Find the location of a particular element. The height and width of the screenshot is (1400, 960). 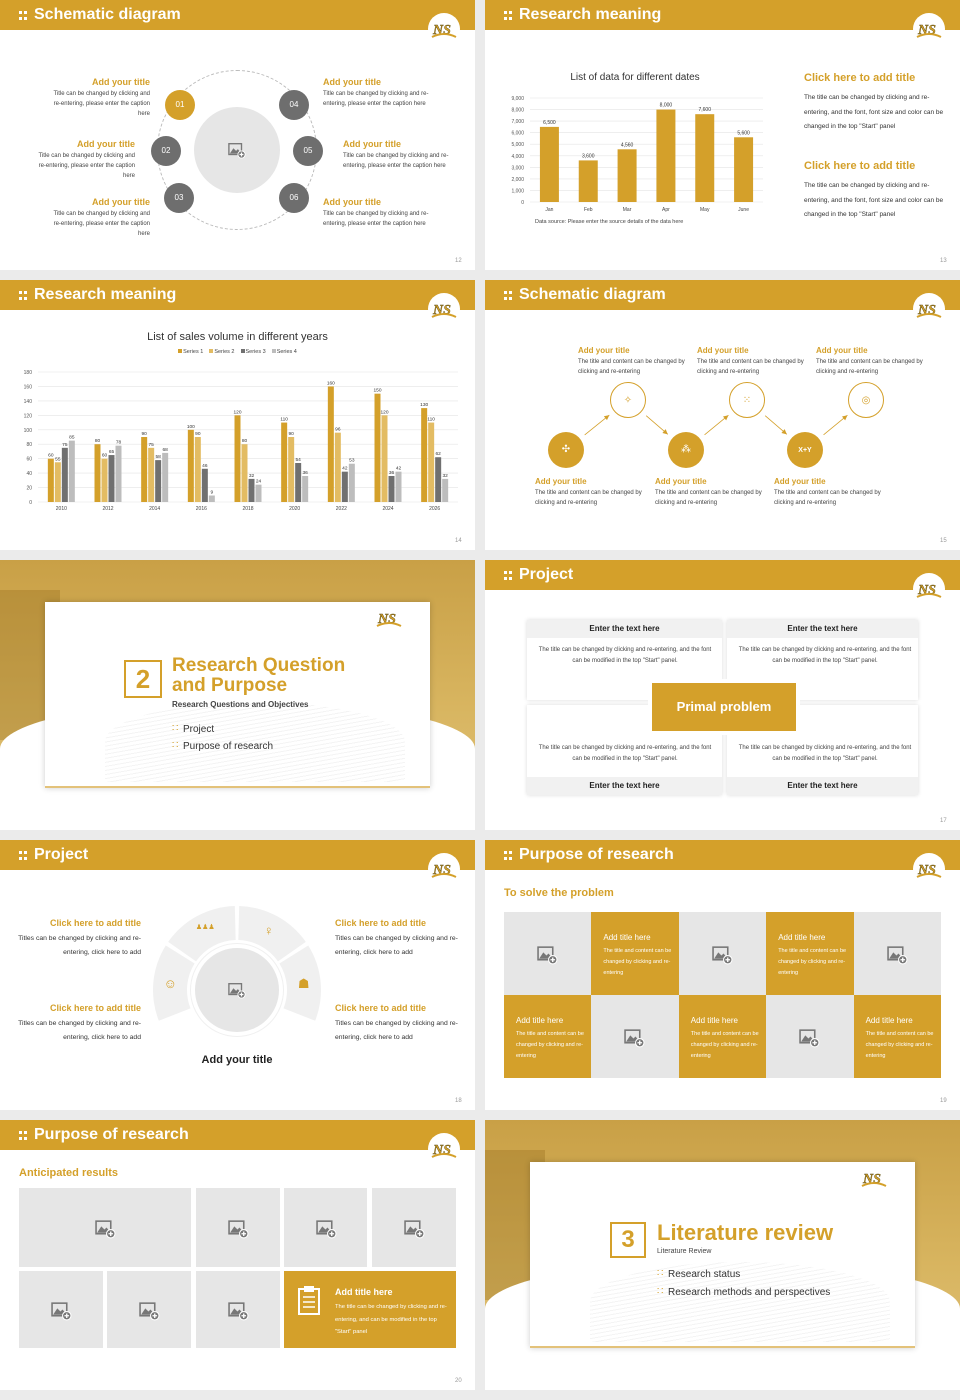

segmented-ring is located at coordinates (237, 963).